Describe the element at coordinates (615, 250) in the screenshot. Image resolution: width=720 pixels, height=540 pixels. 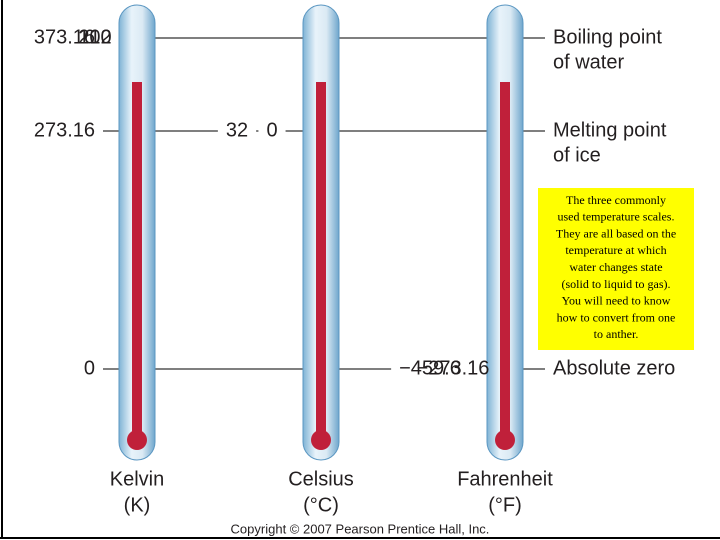
I see `note-line: temperature at which` at that location.